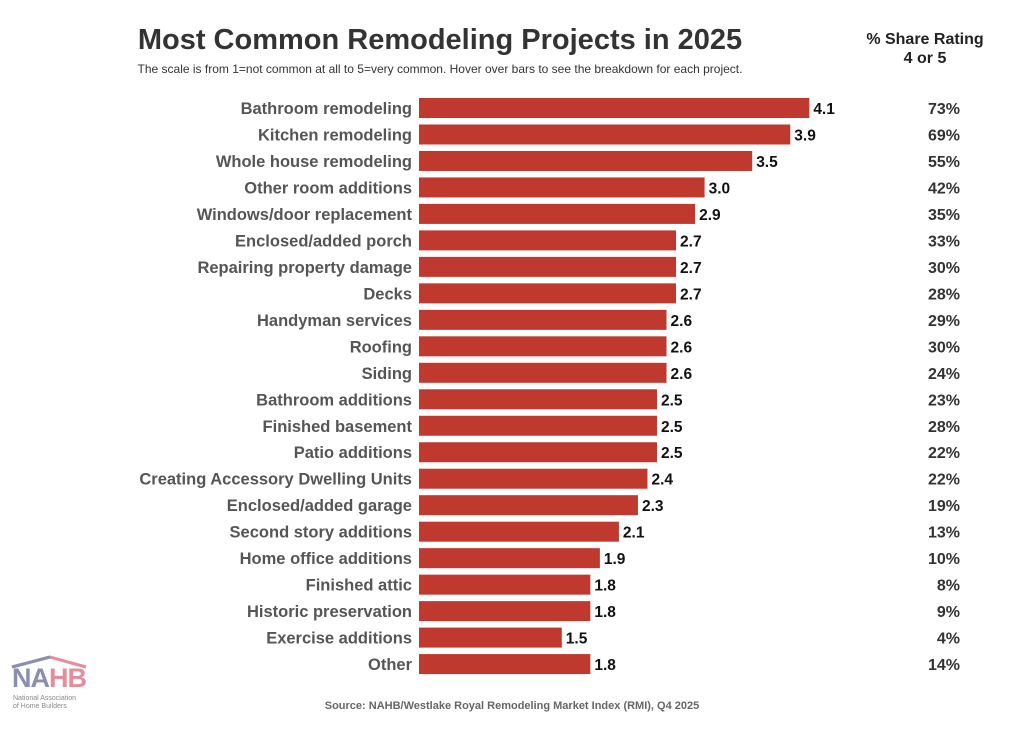 The height and width of the screenshot is (738, 1024). I want to click on category-label: Windows/door replacement, so click(305, 215).